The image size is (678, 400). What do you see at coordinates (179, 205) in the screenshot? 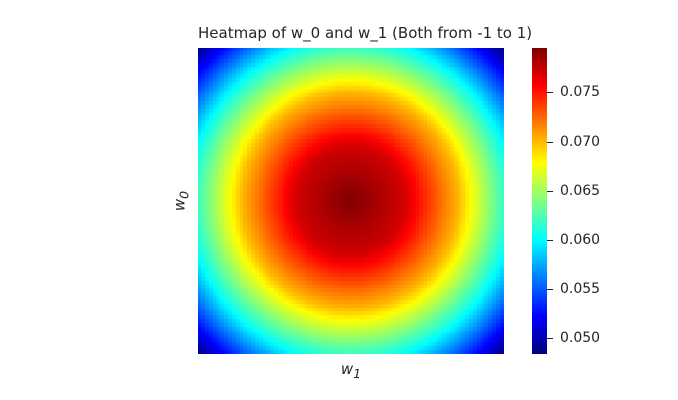
I see `y-axis-label-symbol: w` at bounding box center [179, 205].